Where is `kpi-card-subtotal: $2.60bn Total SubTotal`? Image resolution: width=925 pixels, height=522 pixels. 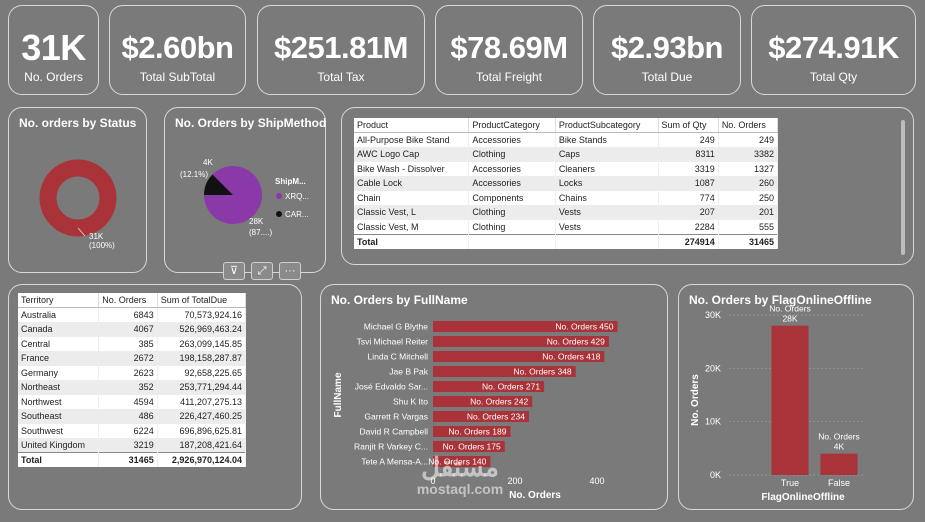 kpi-card-subtotal: $2.60bn Total SubTotal is located at coordinates (177, 50).